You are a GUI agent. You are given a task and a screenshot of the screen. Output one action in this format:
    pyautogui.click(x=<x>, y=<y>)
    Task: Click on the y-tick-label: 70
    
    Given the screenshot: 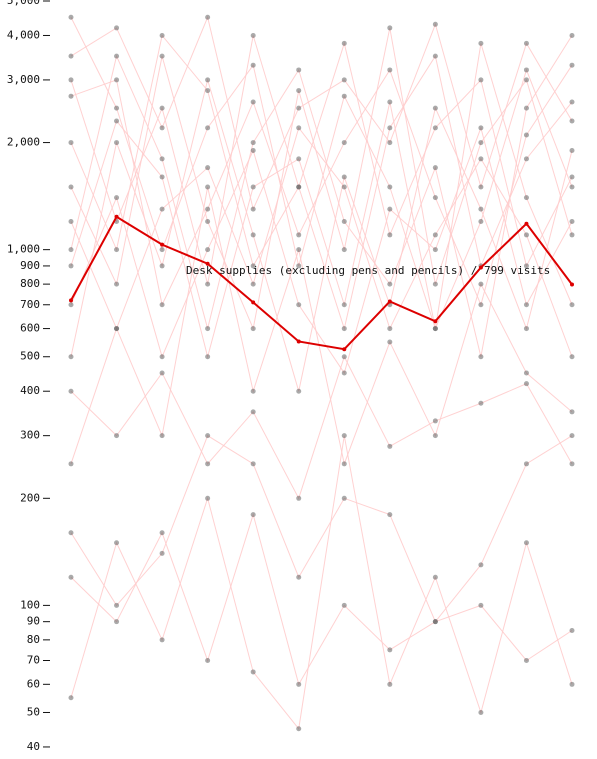 What is the action you would take?
    pyautogui.click(x=33, y=659)
    